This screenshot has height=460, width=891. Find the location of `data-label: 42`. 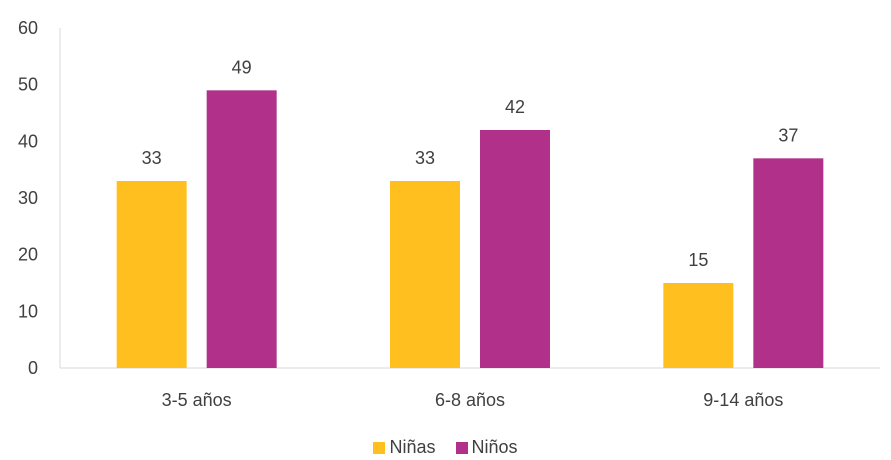

data-label: 42 is located at coordinates (515, 107).